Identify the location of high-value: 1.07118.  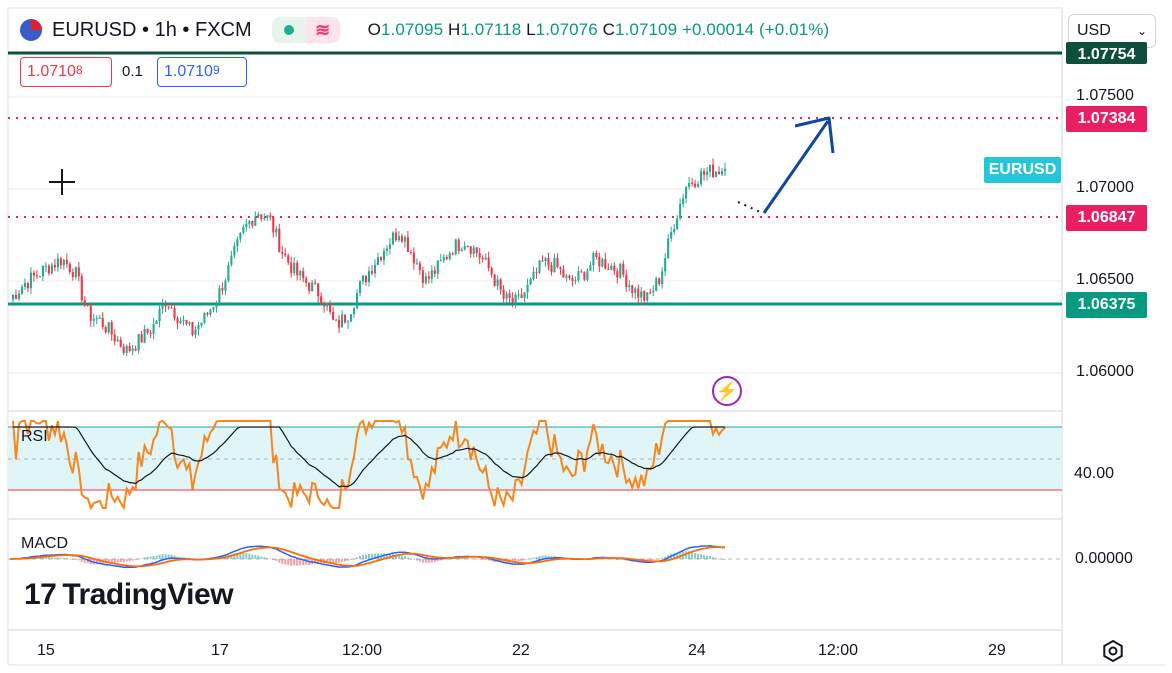
(491, 29).